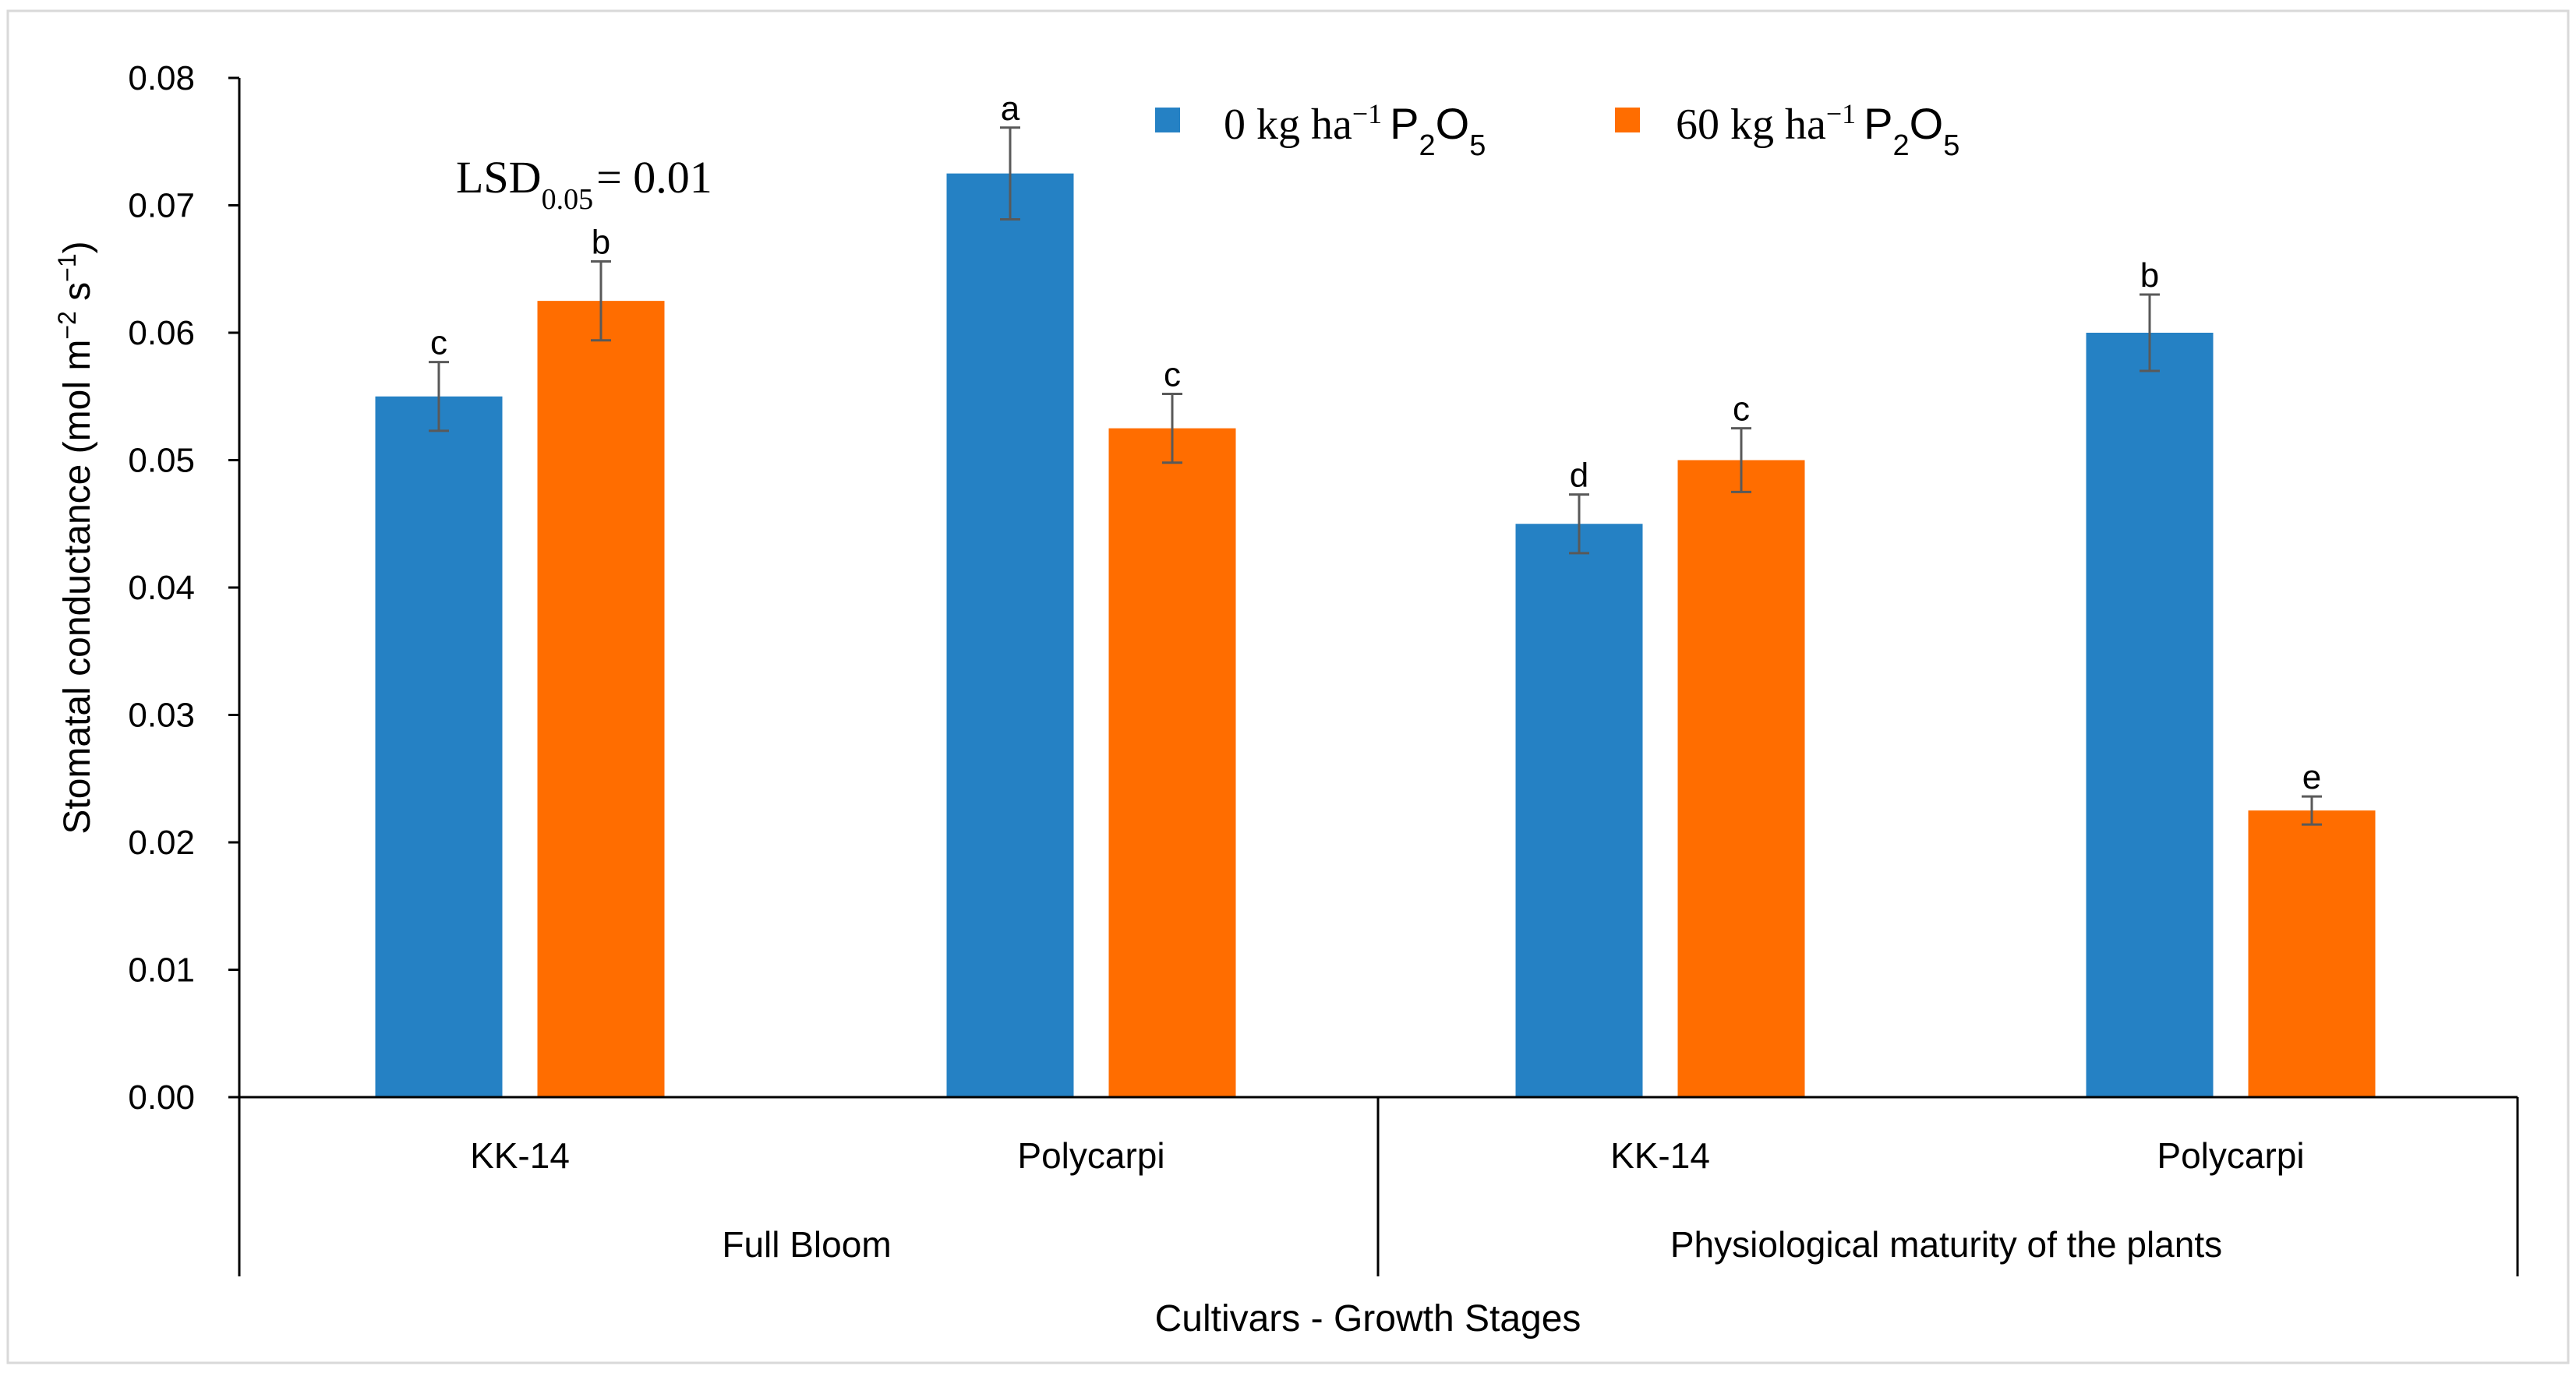 The image size is (2576, 1373). What do you see at coordinates (161, 971) in the screenshot?
I see `y-tick-label: 0.01` at bounding box center [161, 971].